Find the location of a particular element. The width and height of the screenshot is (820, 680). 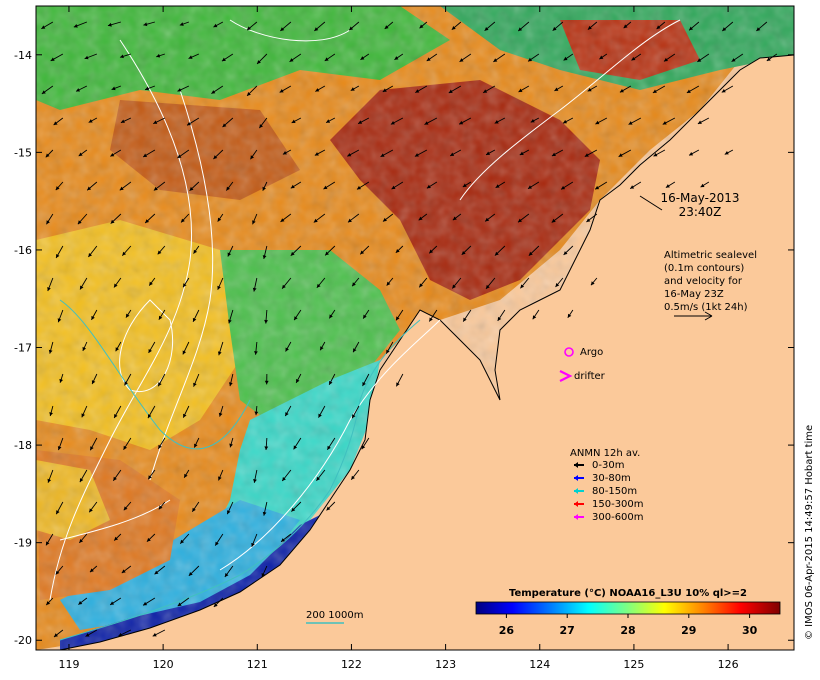

argo-marker-icon is located at coordinates (569, 352).